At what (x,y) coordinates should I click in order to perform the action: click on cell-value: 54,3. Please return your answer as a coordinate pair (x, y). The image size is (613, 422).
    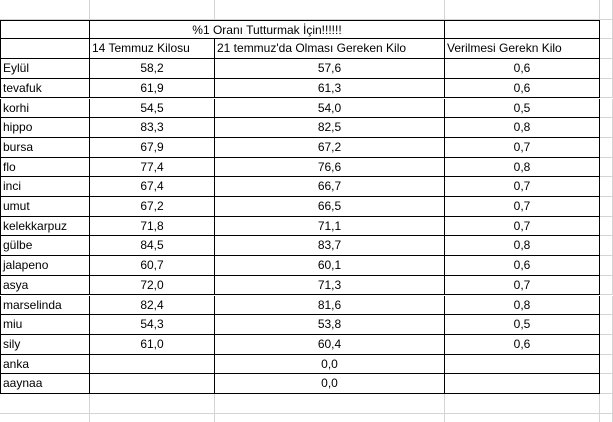
    Looking at the image, I should click on (152, 325).